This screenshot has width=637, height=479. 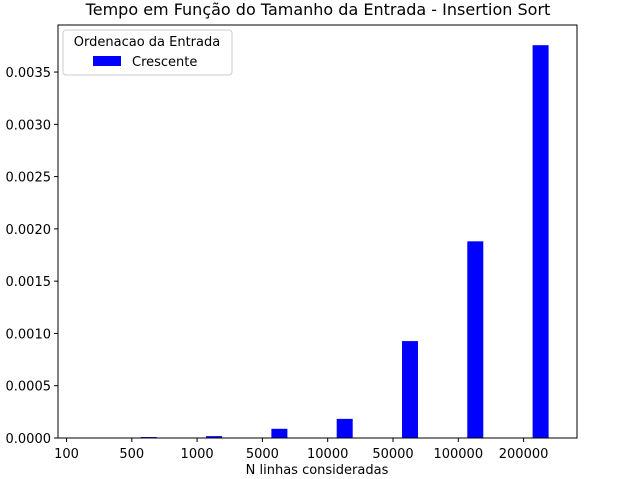 I want to click on x-tick-label: 5000, so click(x=262, y=454).